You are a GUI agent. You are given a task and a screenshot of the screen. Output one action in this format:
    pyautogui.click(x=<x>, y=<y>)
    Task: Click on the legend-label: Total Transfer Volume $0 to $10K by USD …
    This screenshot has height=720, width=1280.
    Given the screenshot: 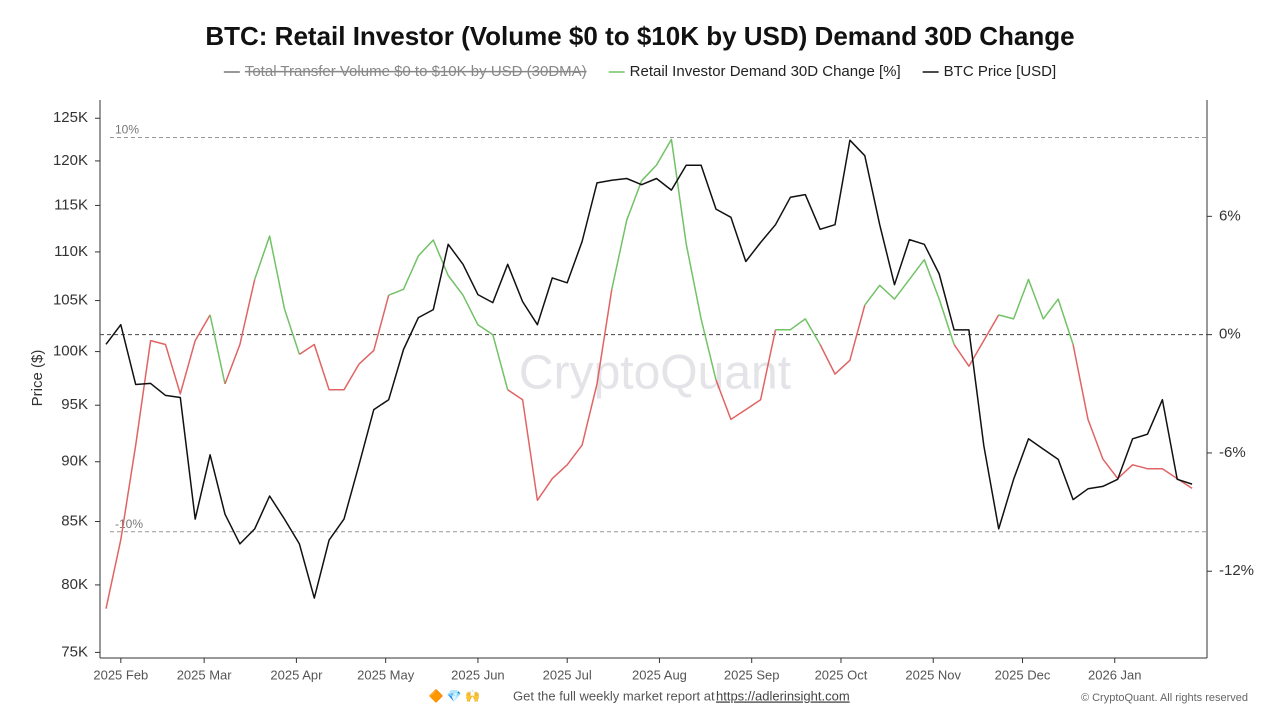 What is the action you would take?
    pyautogui.click(x=416, y=71)
    